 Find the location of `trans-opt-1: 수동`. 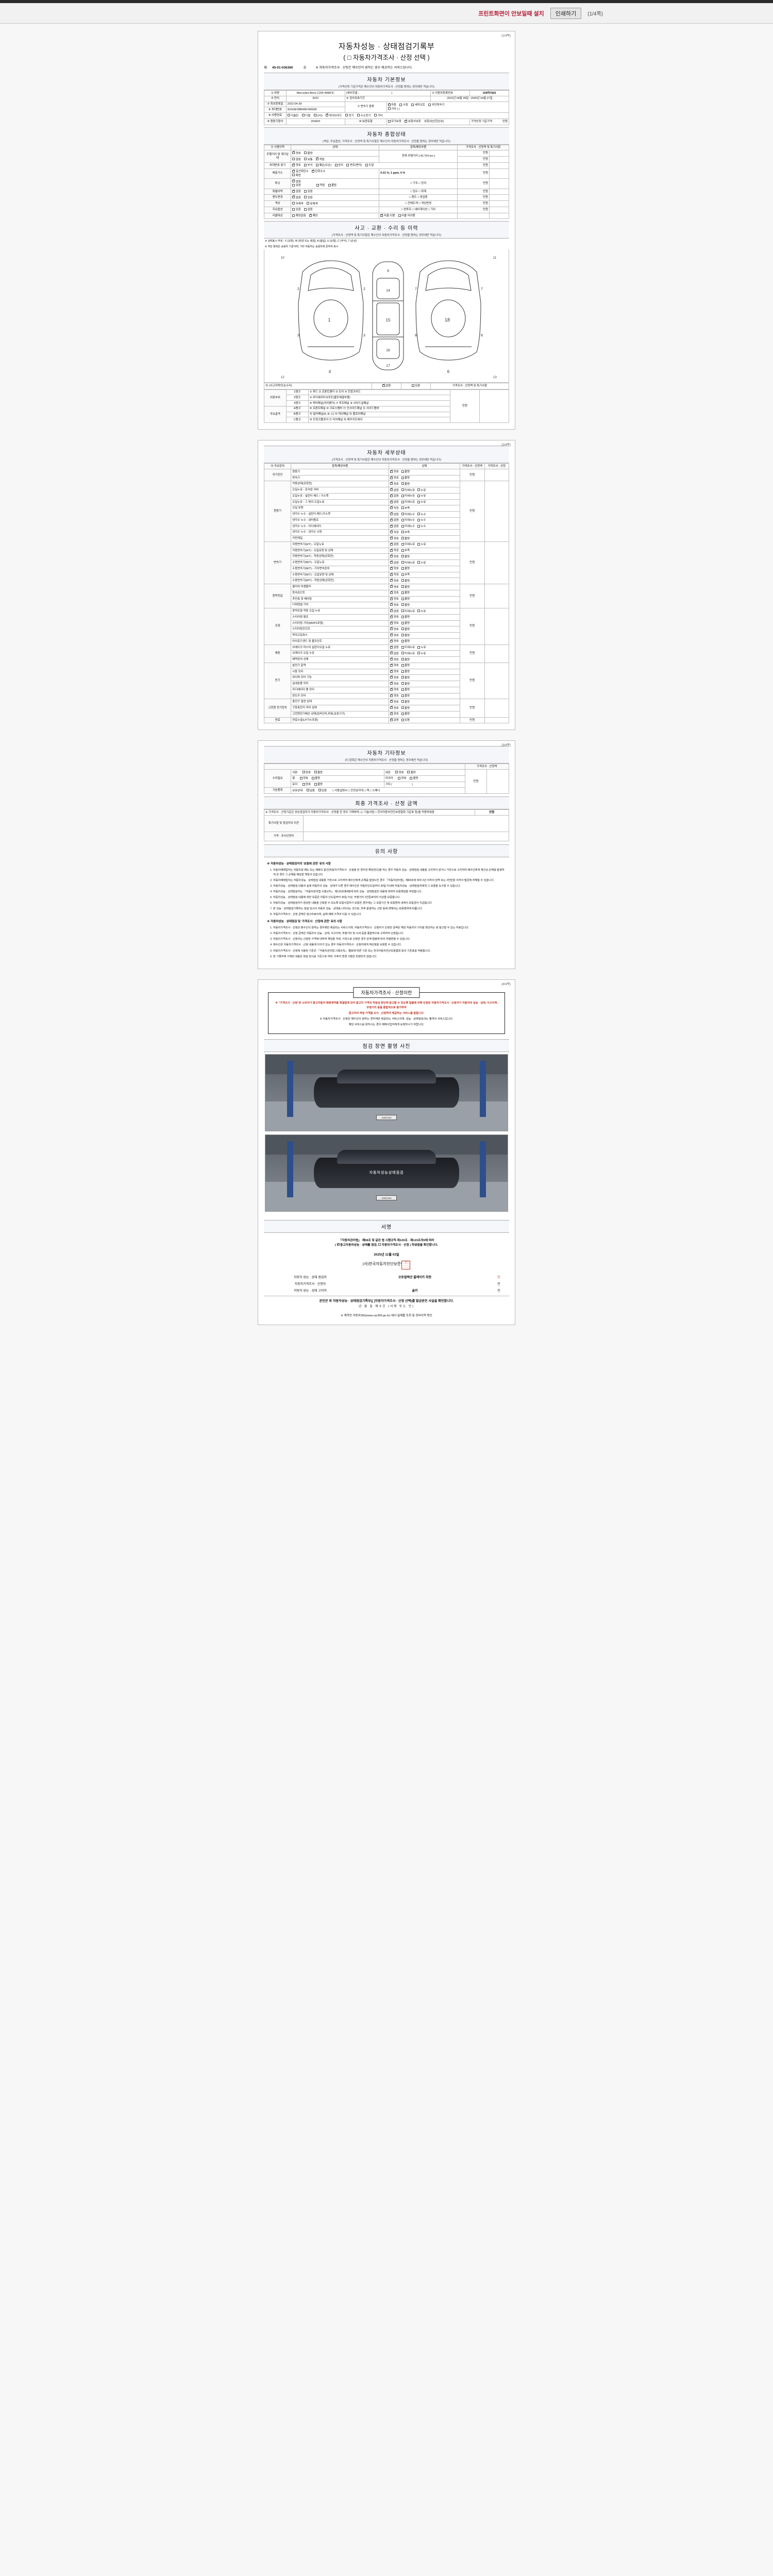

trans-opt-1: 수동 is located at coordinates (403, 105).